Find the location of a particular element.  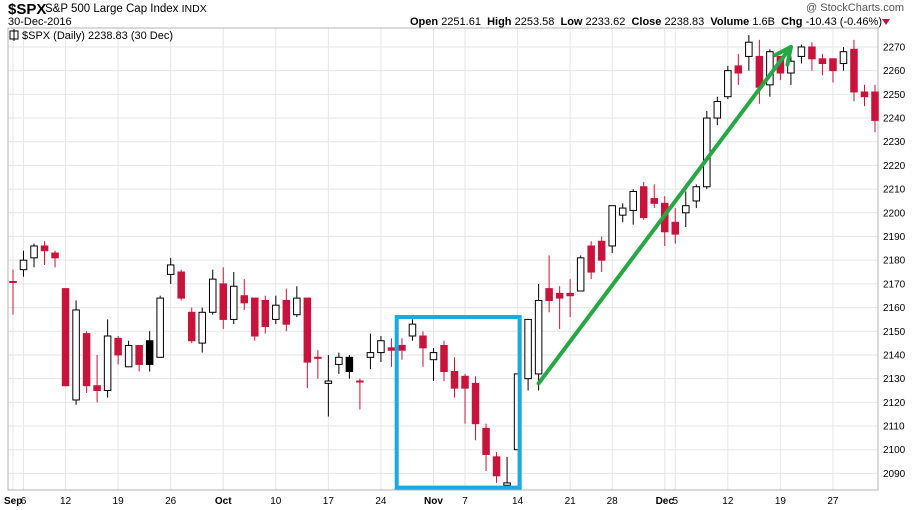

x-tick-label: Dec is located at coordinates (665, 501).